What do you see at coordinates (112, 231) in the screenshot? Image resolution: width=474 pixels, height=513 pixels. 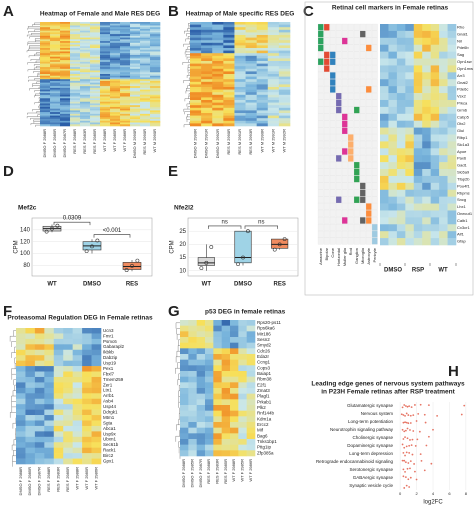 I see `significance-label: <0.001` at bounding box center [112, 231].